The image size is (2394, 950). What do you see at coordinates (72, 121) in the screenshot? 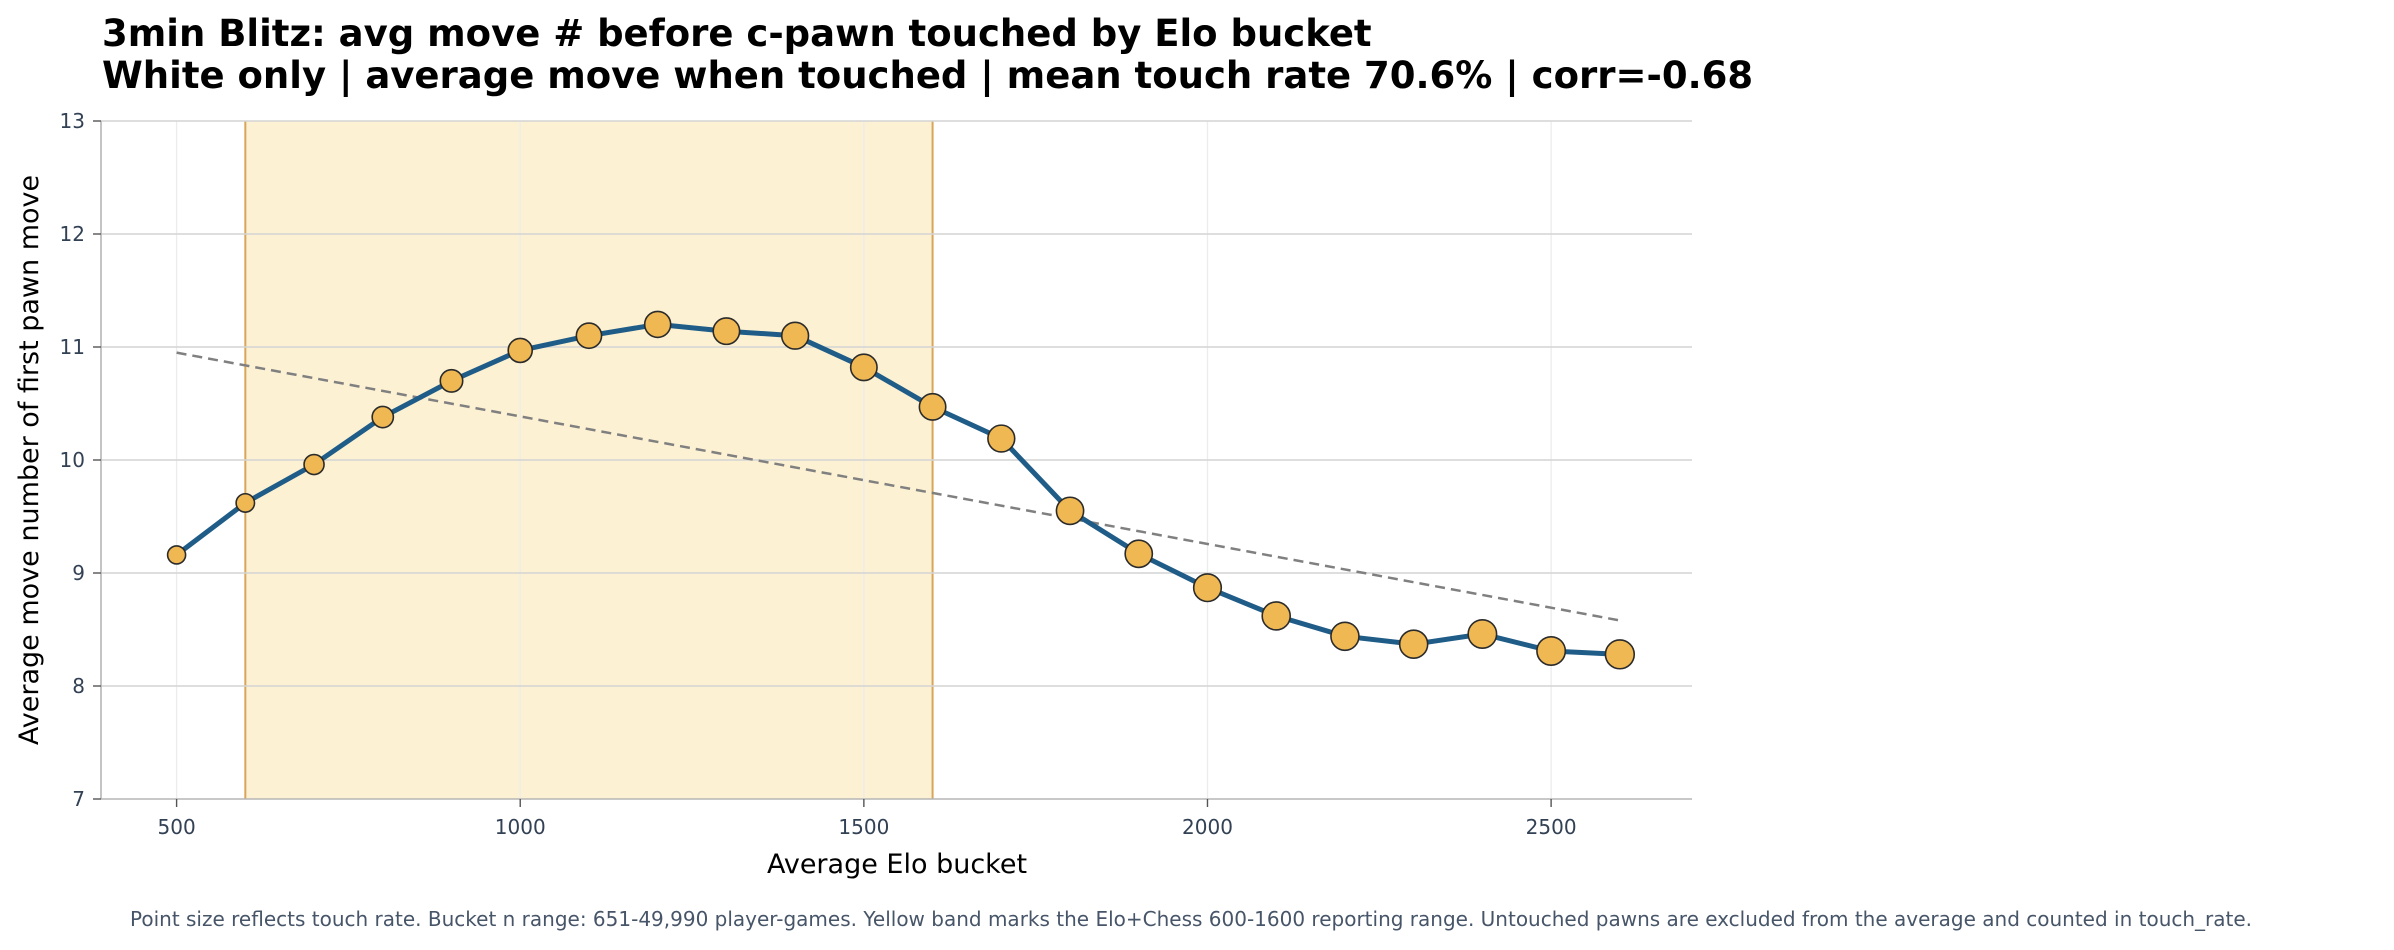
I see `y-tick-label: 13` at bounding box center [72, 121].